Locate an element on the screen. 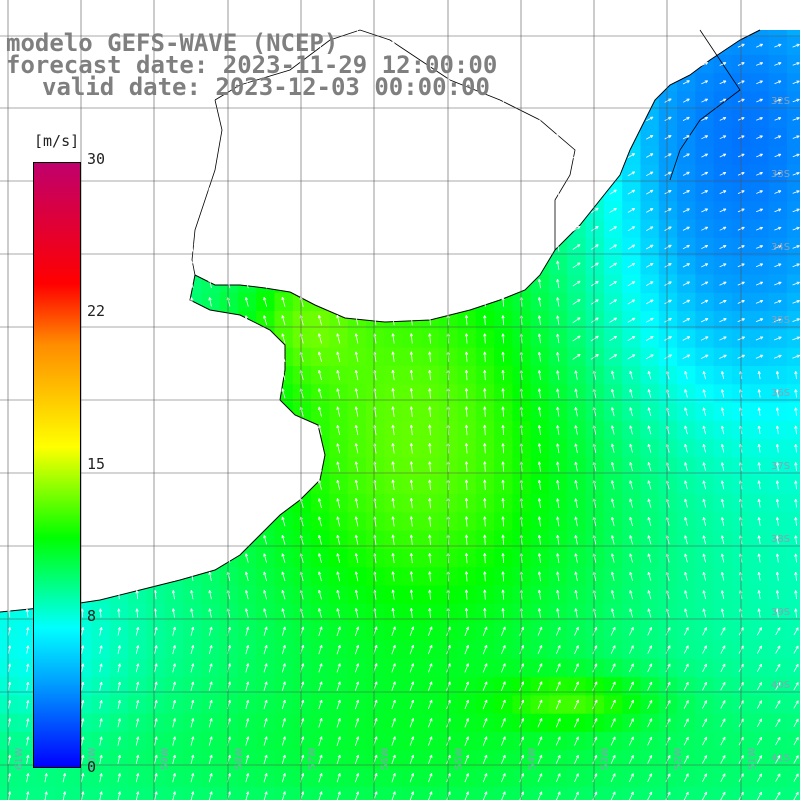 The image size is (800, 800). colorbar-unit: [m/s] is located at coordinates (57, 141).